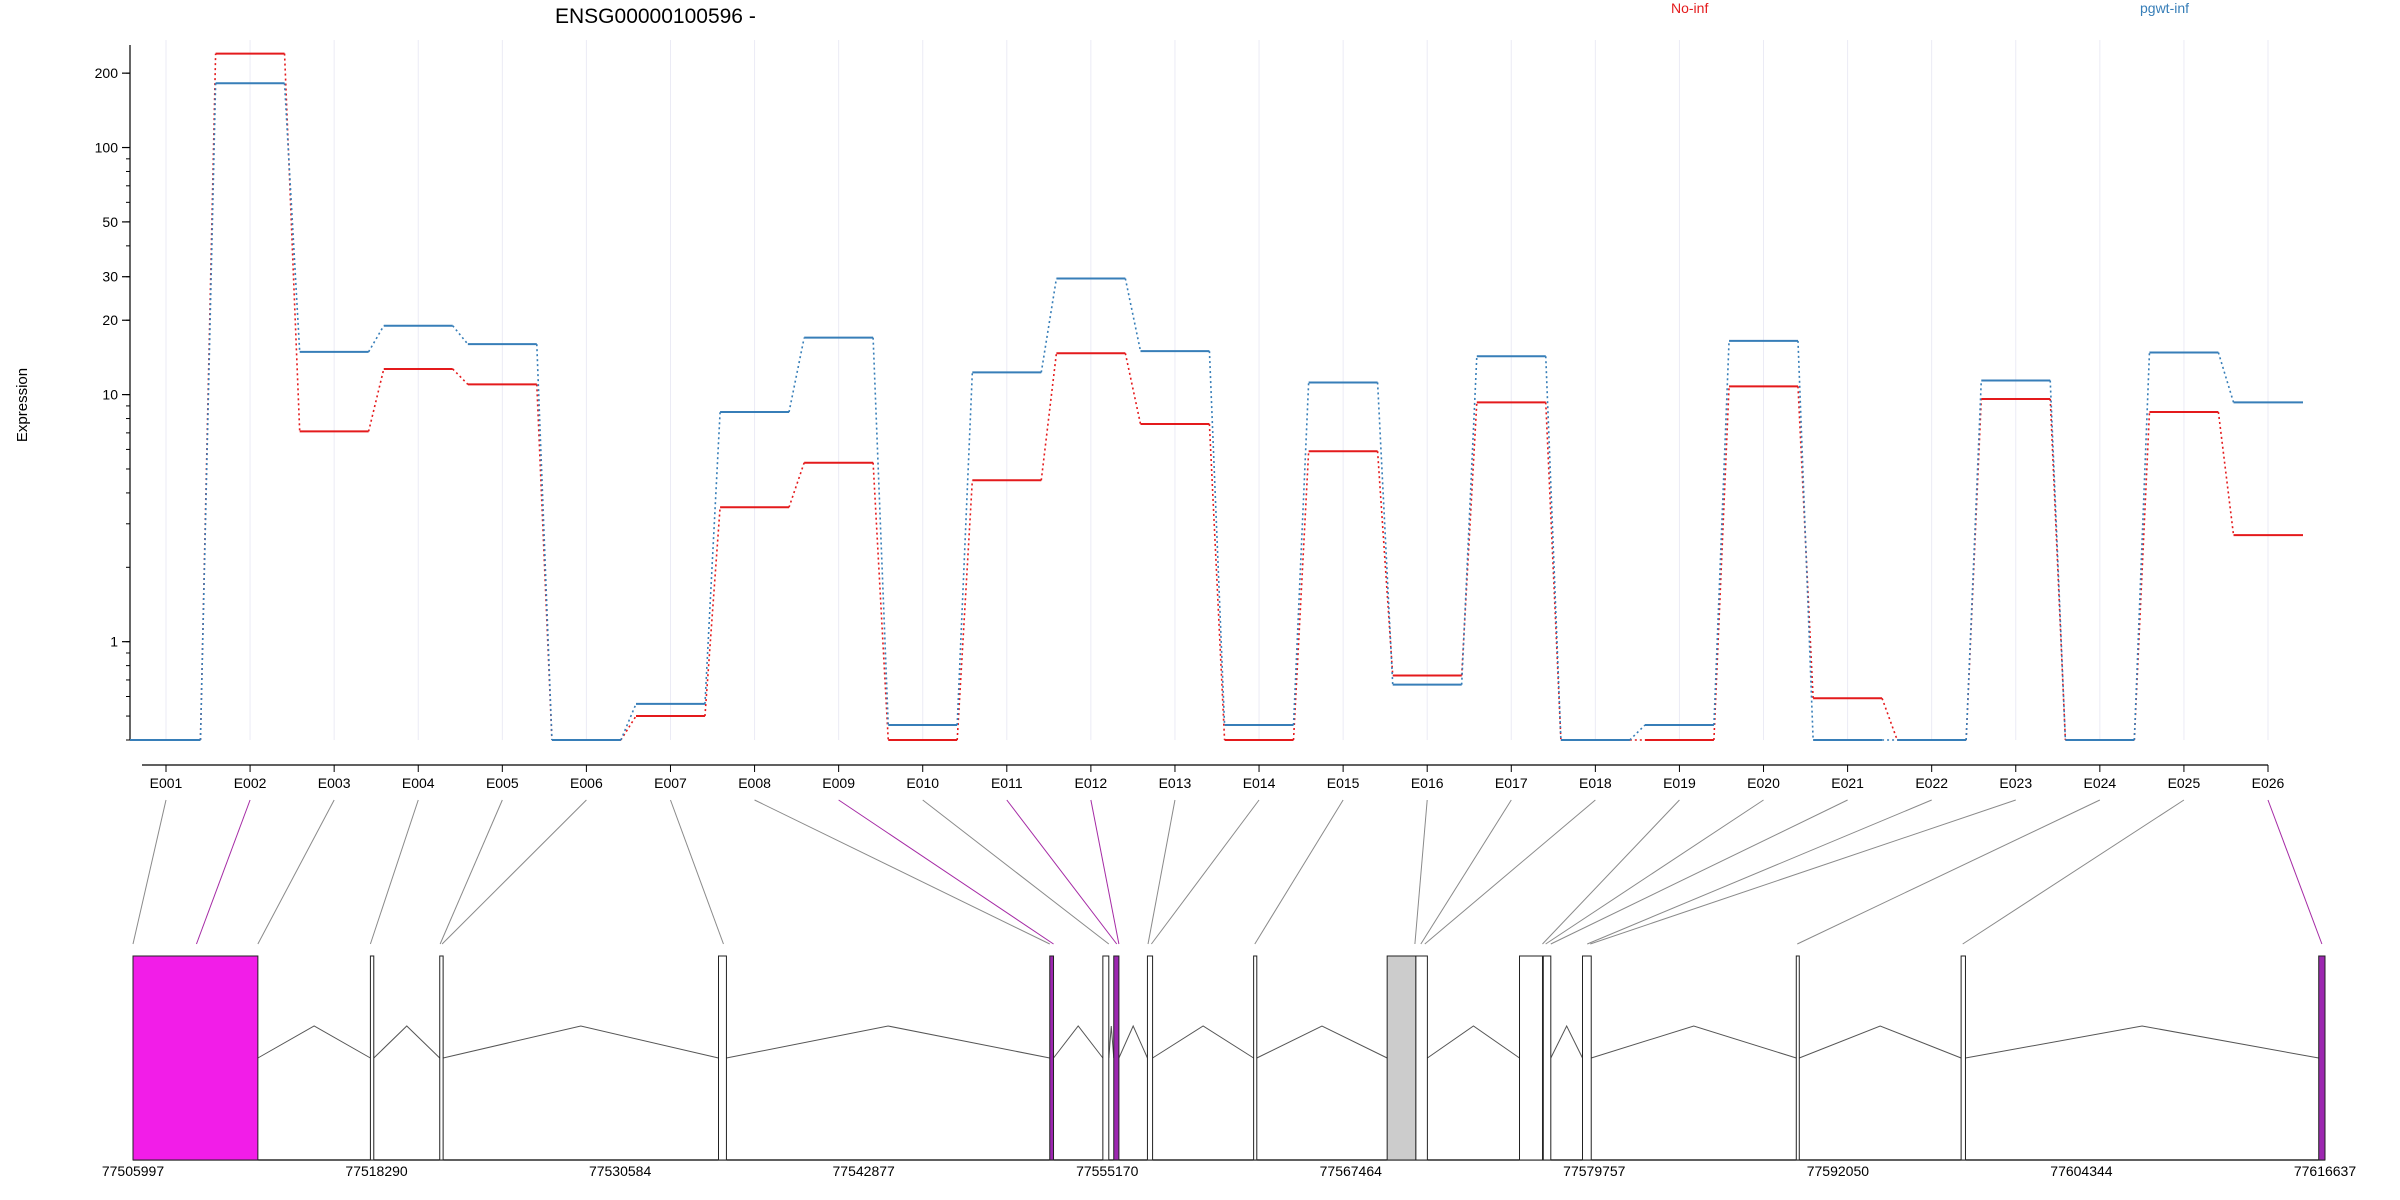 This screenshot has width=2400, height=1200. Describe the element at coordinates (1259, 783) in the screenshot. I see `x-tick-label-e014: E014` at that location.